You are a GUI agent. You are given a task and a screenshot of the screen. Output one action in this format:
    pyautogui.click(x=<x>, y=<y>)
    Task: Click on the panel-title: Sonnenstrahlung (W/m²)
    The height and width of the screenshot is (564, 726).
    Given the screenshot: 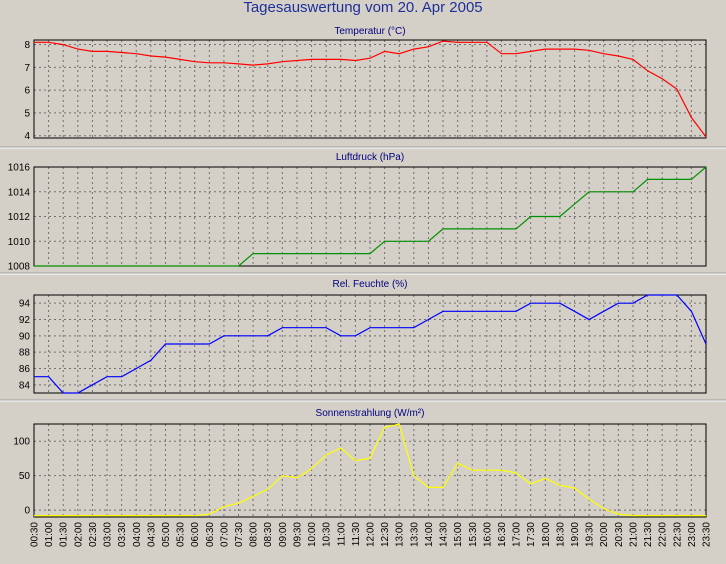 What is the action you would take?
    pyautogui.click(x=370, y=413)
    